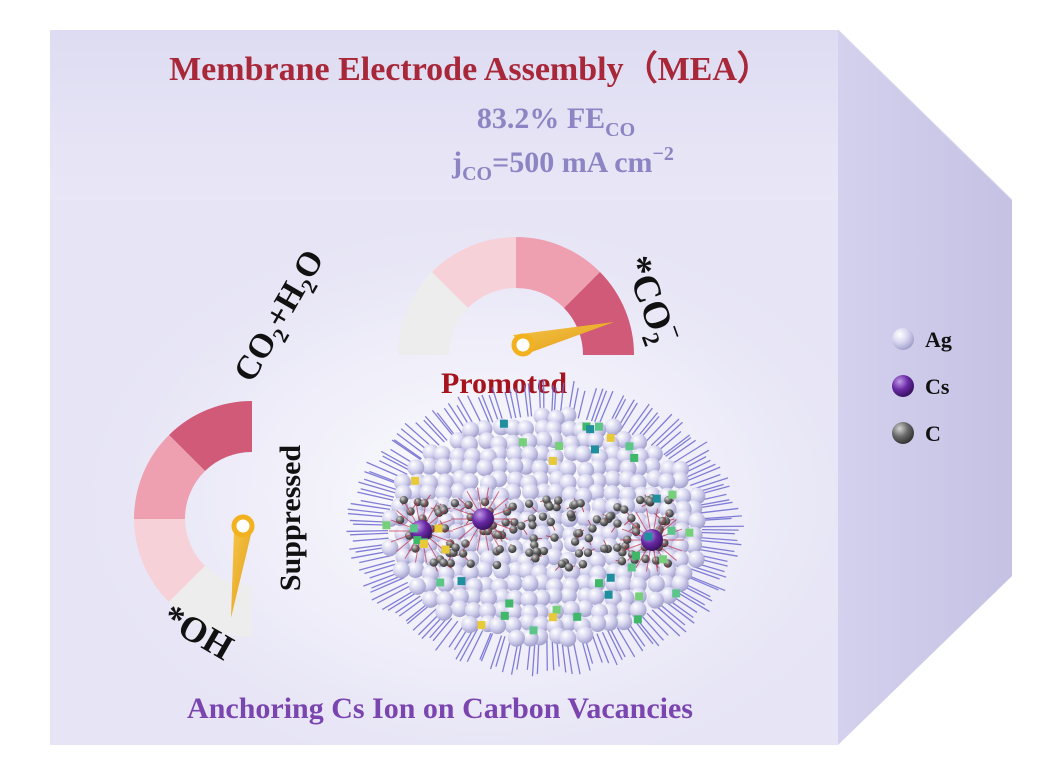 This screenshot has width=1059, height=763. I want to click on gauge-top, so click(516, 296).